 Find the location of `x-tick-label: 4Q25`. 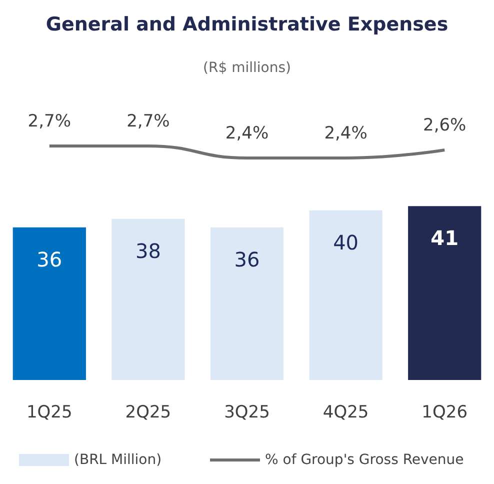

x-tick-label: 4Q25 is located at coordinates (345, 412).